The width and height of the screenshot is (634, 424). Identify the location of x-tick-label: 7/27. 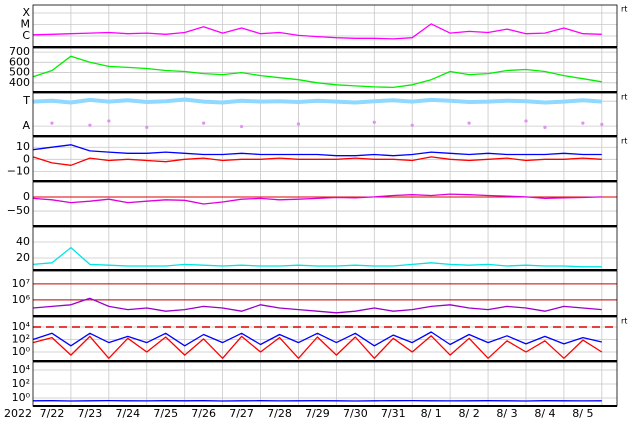
(241, 413).